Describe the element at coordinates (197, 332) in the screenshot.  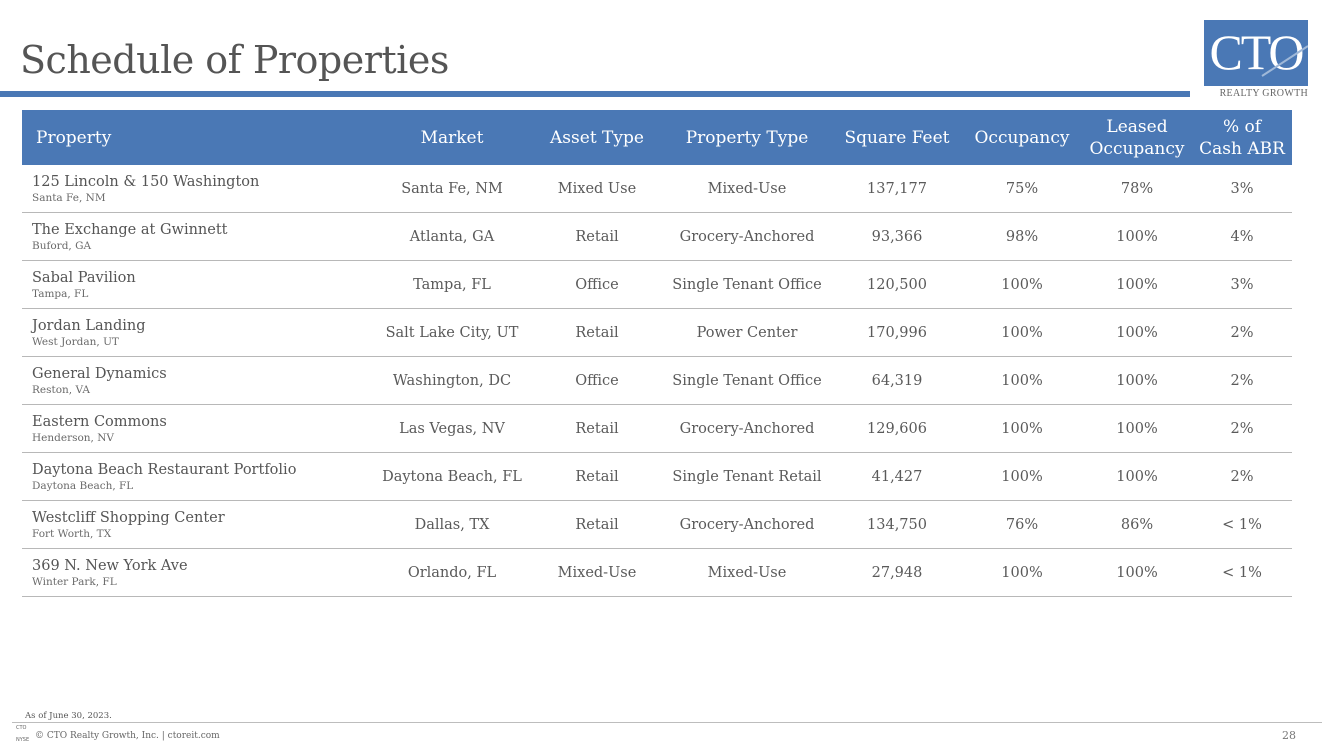
I see `cell-property: Jordan Landing West Jordan, UT` at that location.